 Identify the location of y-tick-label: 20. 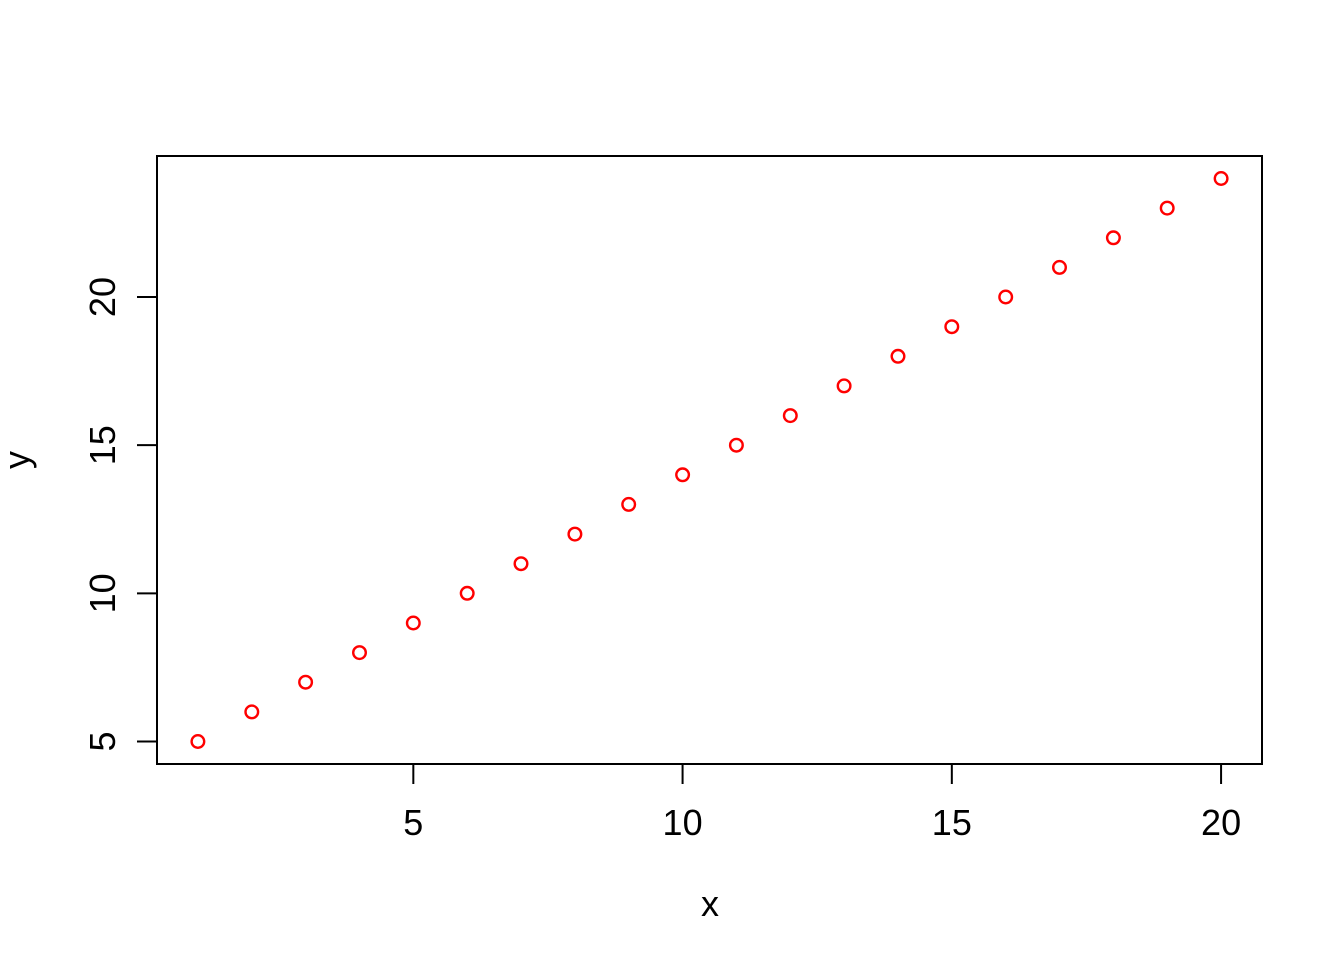
(102, 297).